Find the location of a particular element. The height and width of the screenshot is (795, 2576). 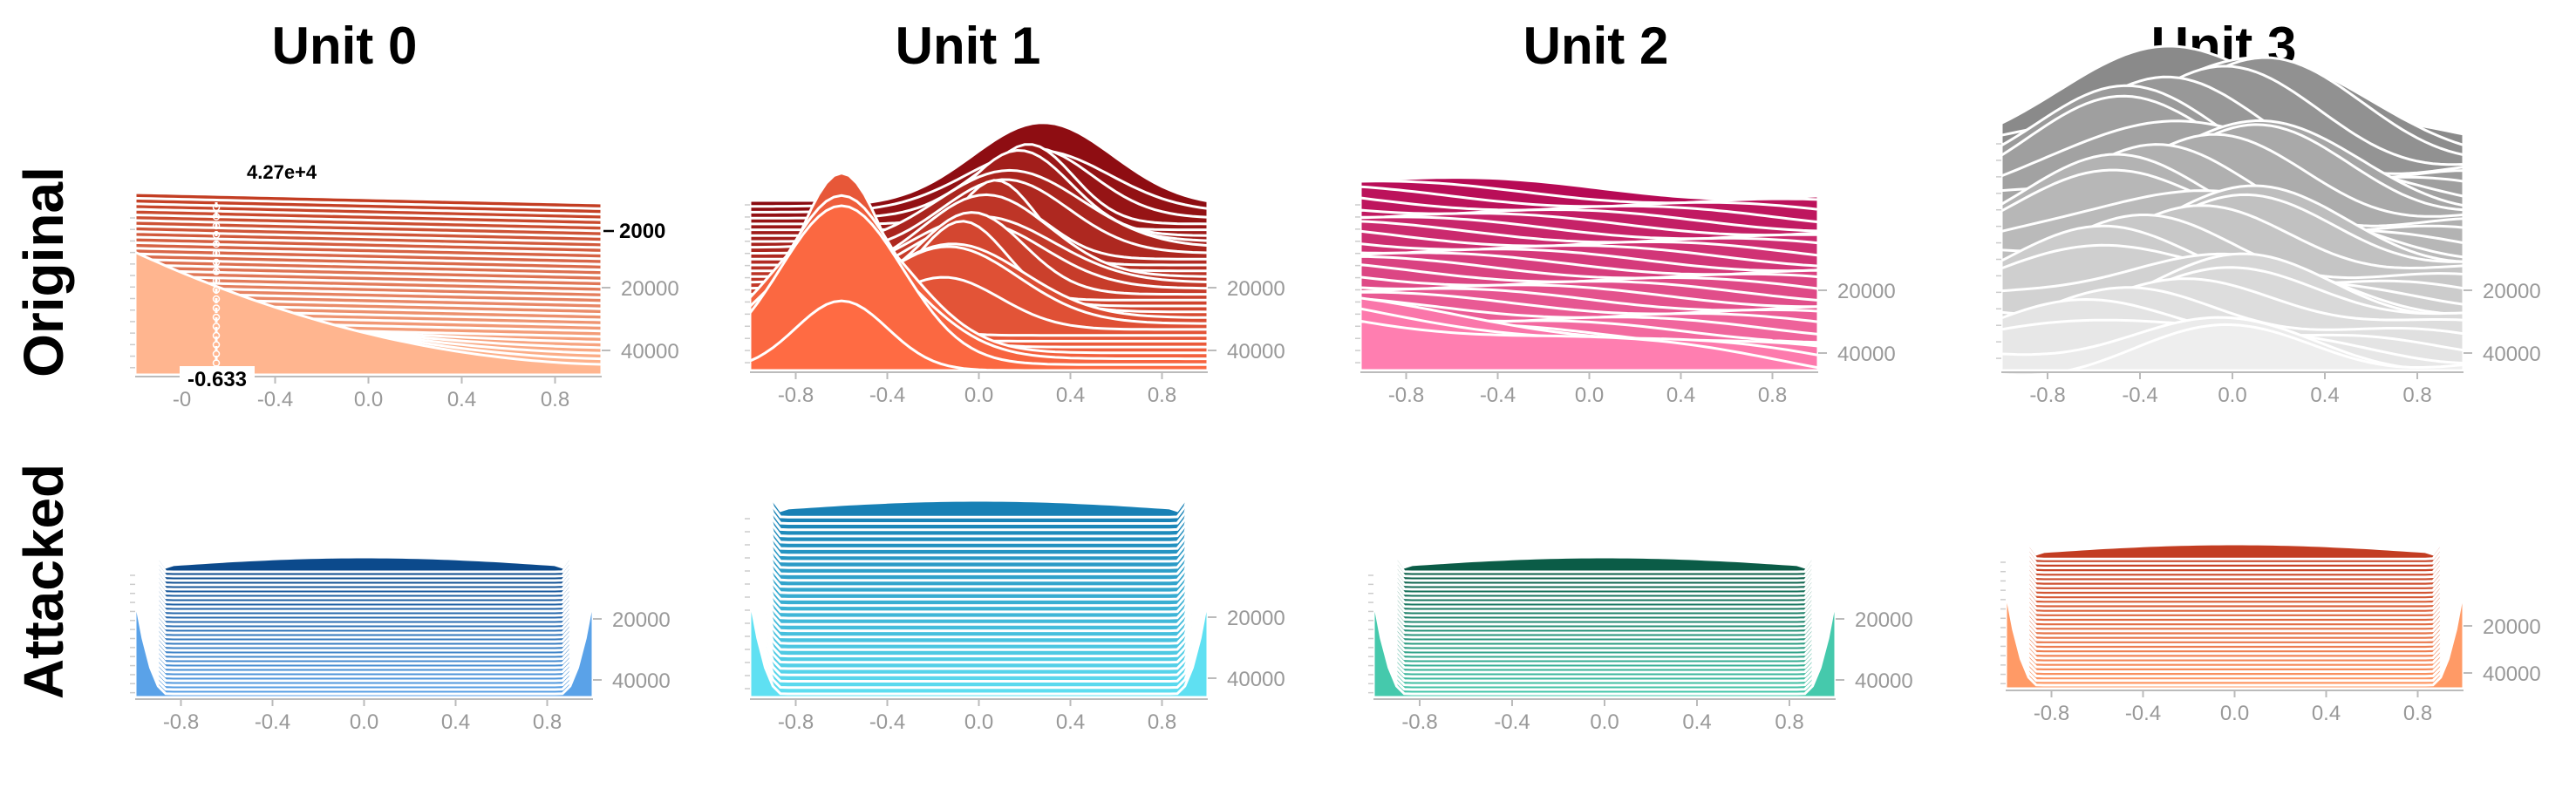

column-title-unit-2: Unit 2 is located at coordinates (1596, 46).